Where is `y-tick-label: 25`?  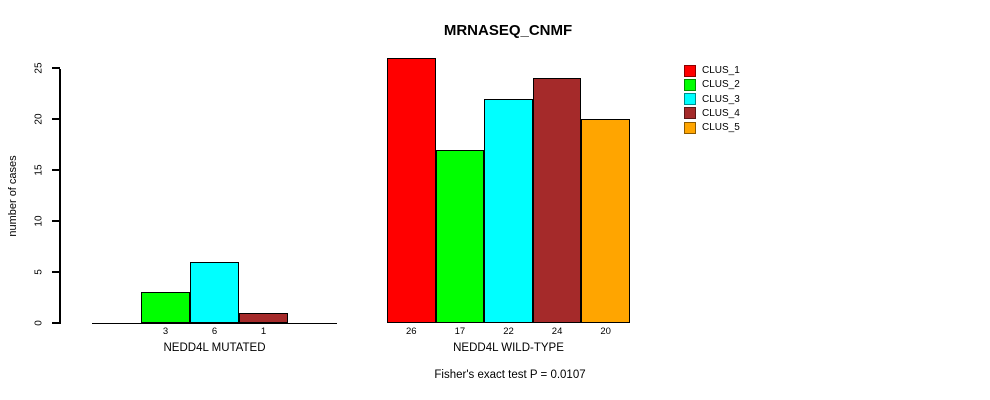 y-tick-label: 25 is located at coordinates (39, 68).